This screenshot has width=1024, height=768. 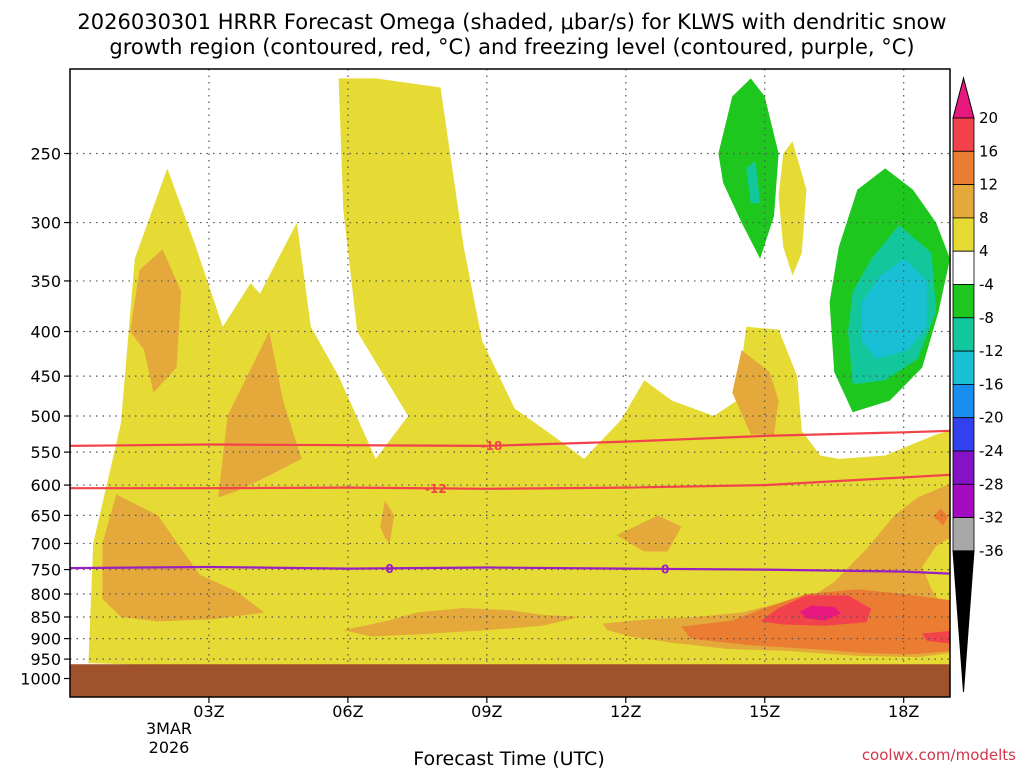 I want to click on colorbar-top-arrow, so click(x=963, y=97).